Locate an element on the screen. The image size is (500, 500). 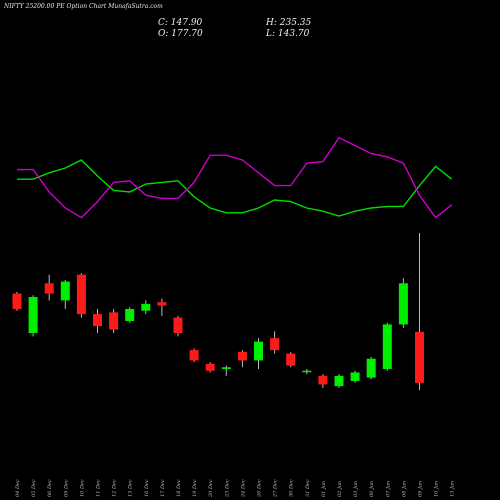
x-tick-label: 26 Dec is located at coordinates (260, 488).